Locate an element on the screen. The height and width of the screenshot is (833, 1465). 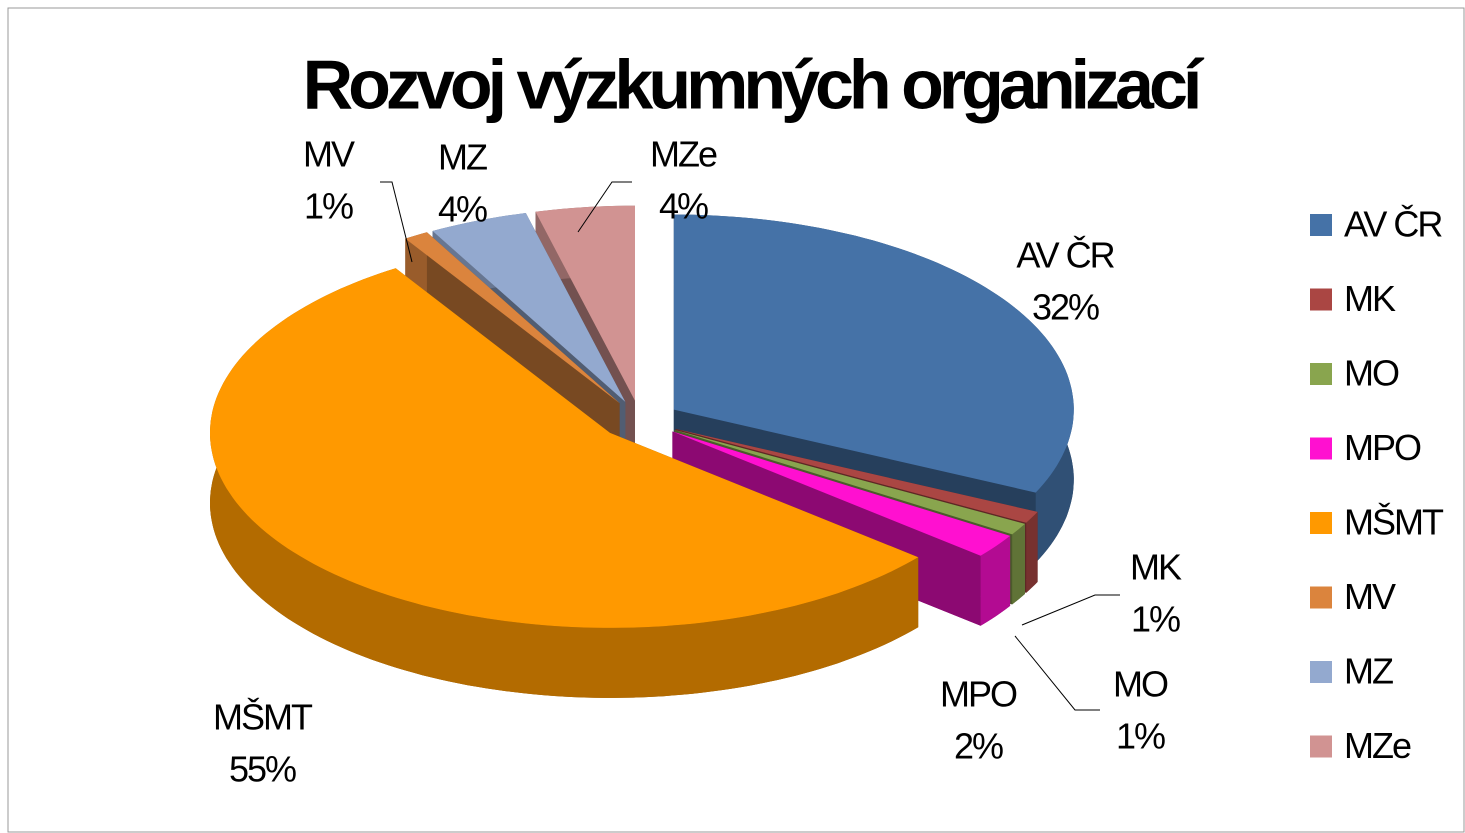
data-label-name: MK is located at coordinates (1156, 567).